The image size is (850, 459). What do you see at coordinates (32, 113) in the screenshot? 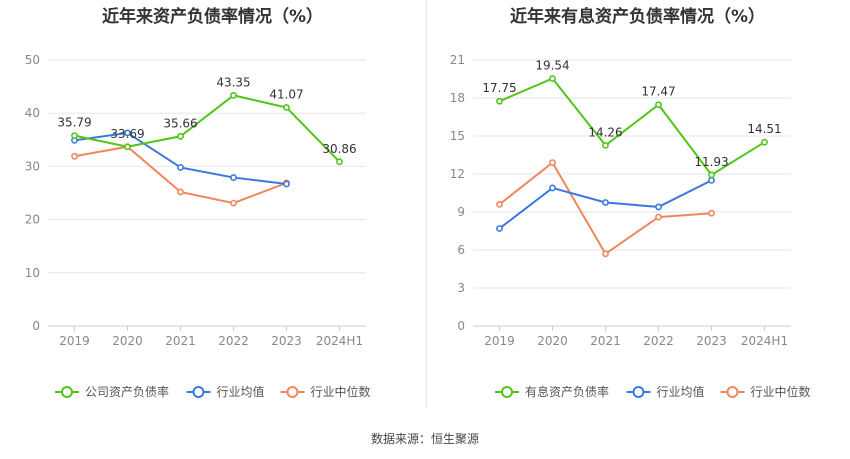
I see `y-tick-label: 40` at bounding box center [32, 113].